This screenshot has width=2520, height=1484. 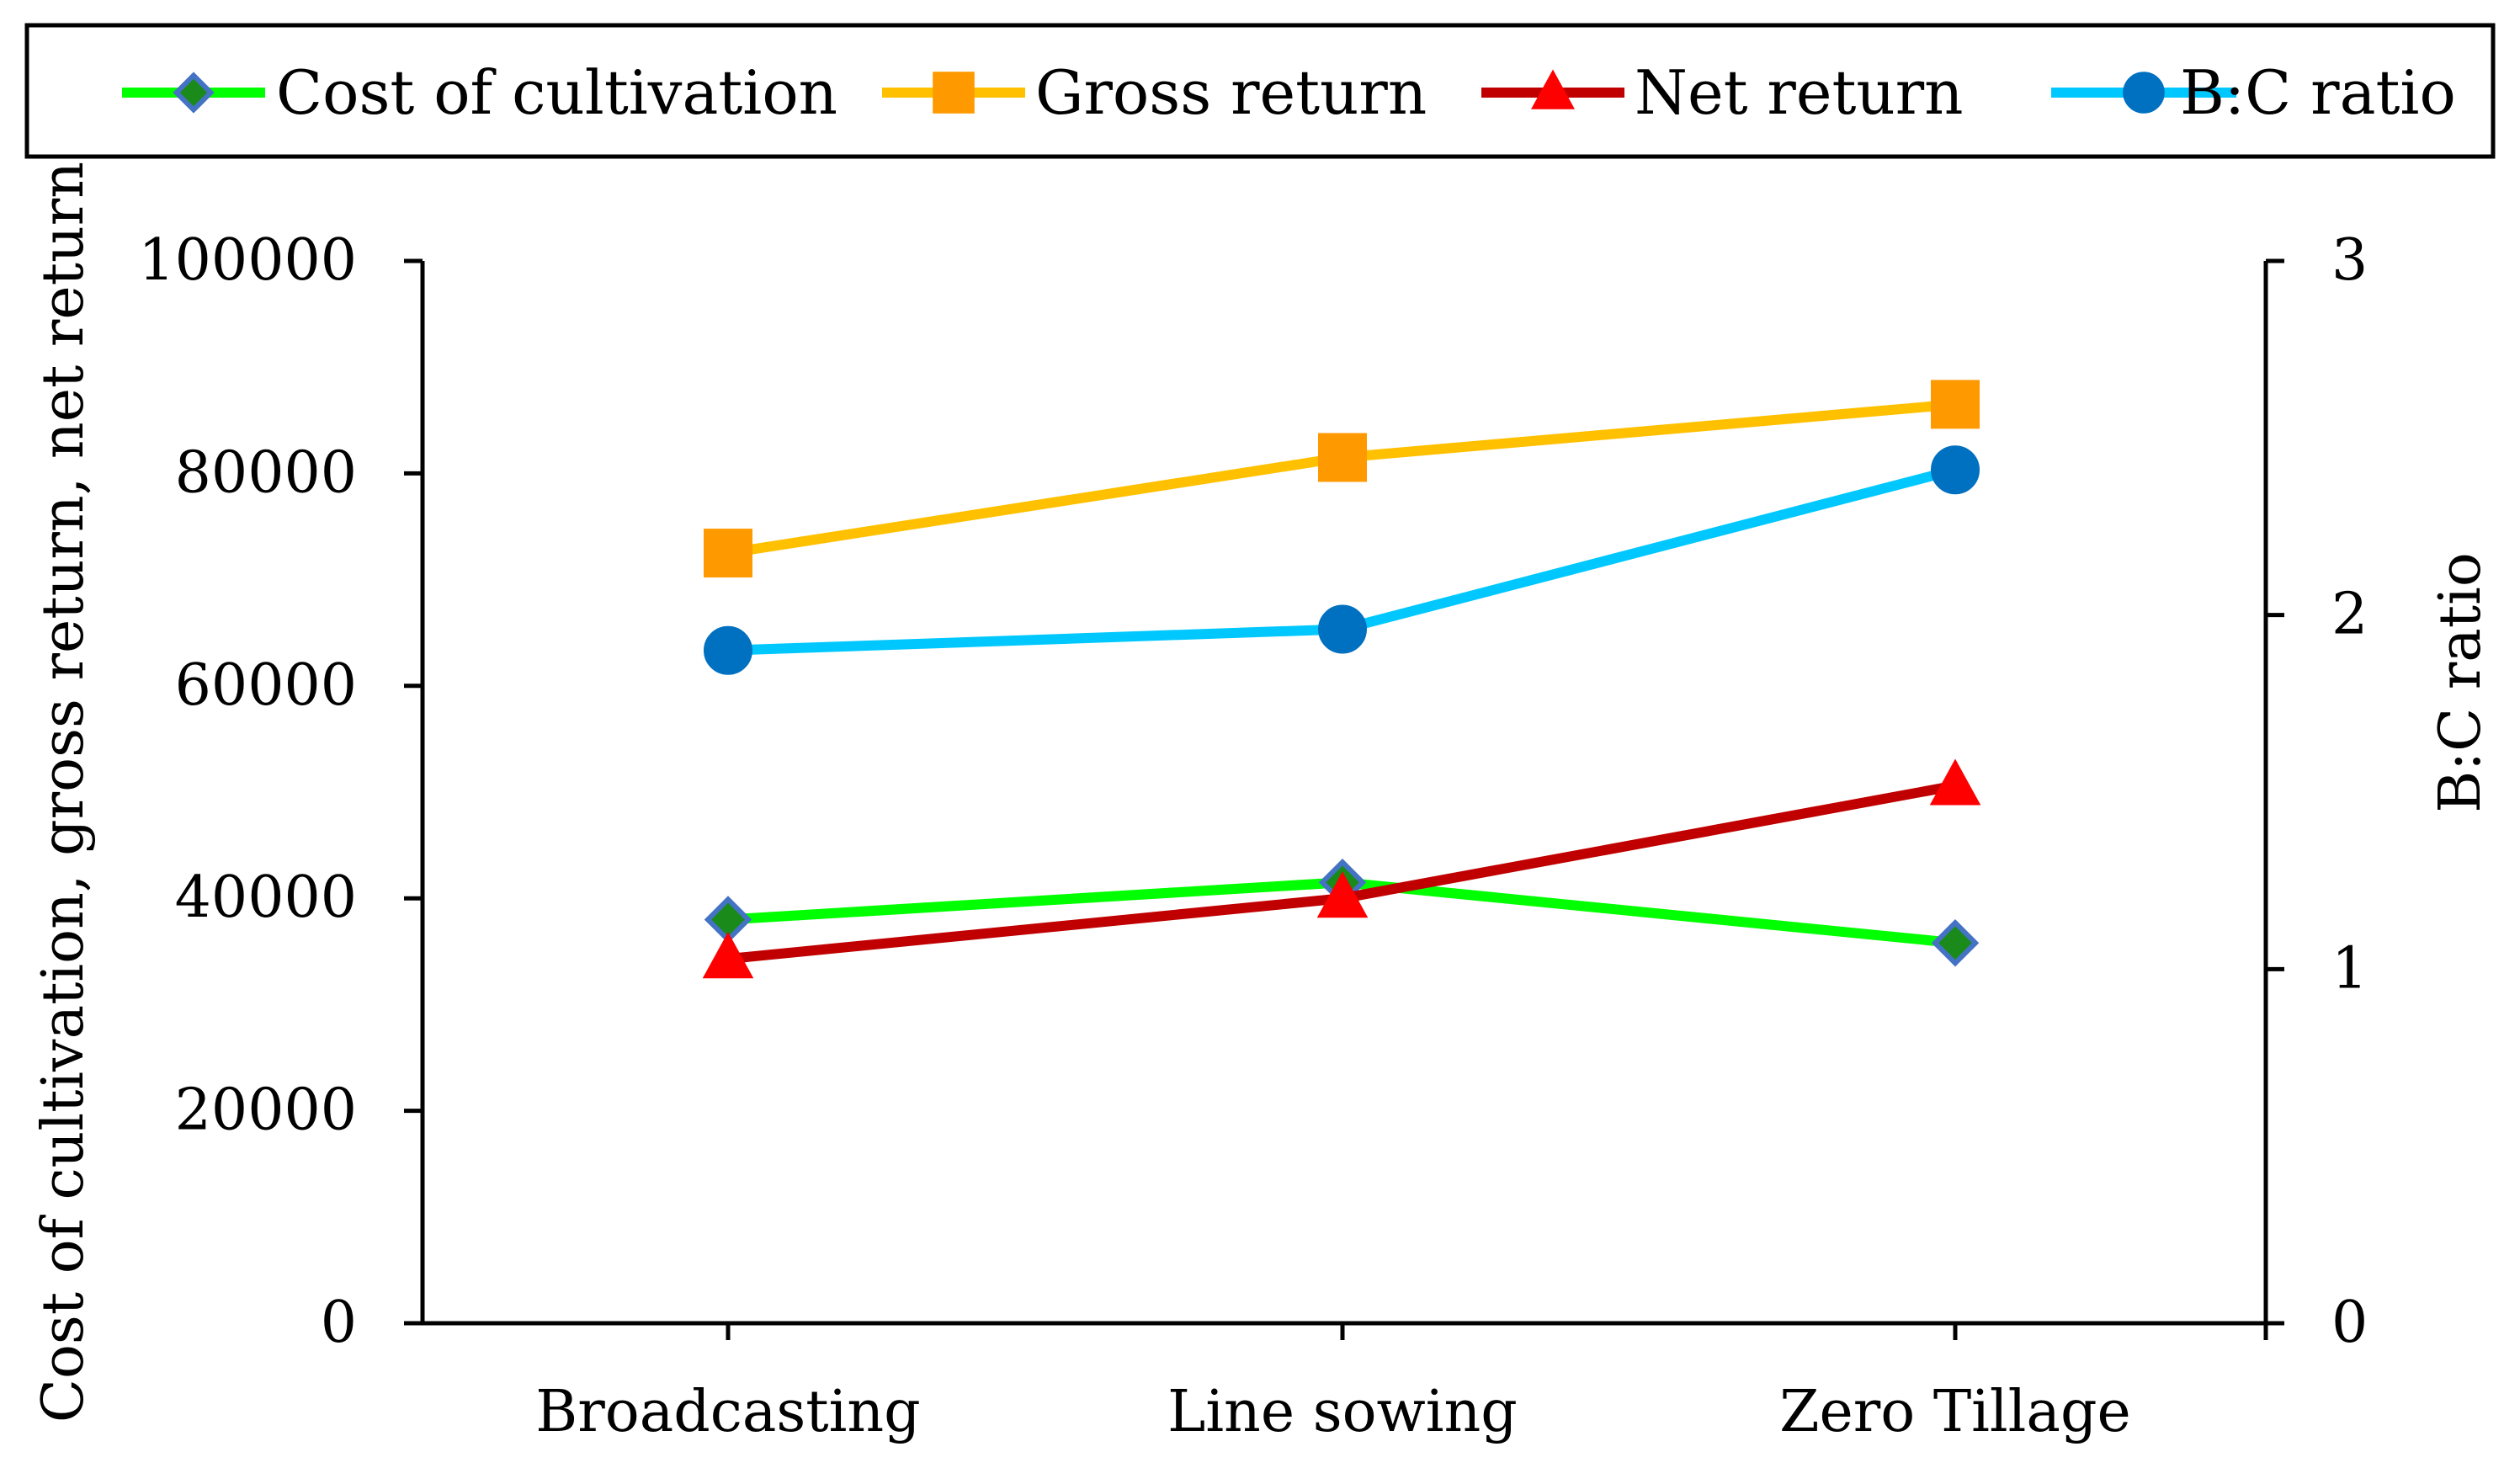 I want to click on right-y-tick-label: 3, so click(x=2349, y=260).